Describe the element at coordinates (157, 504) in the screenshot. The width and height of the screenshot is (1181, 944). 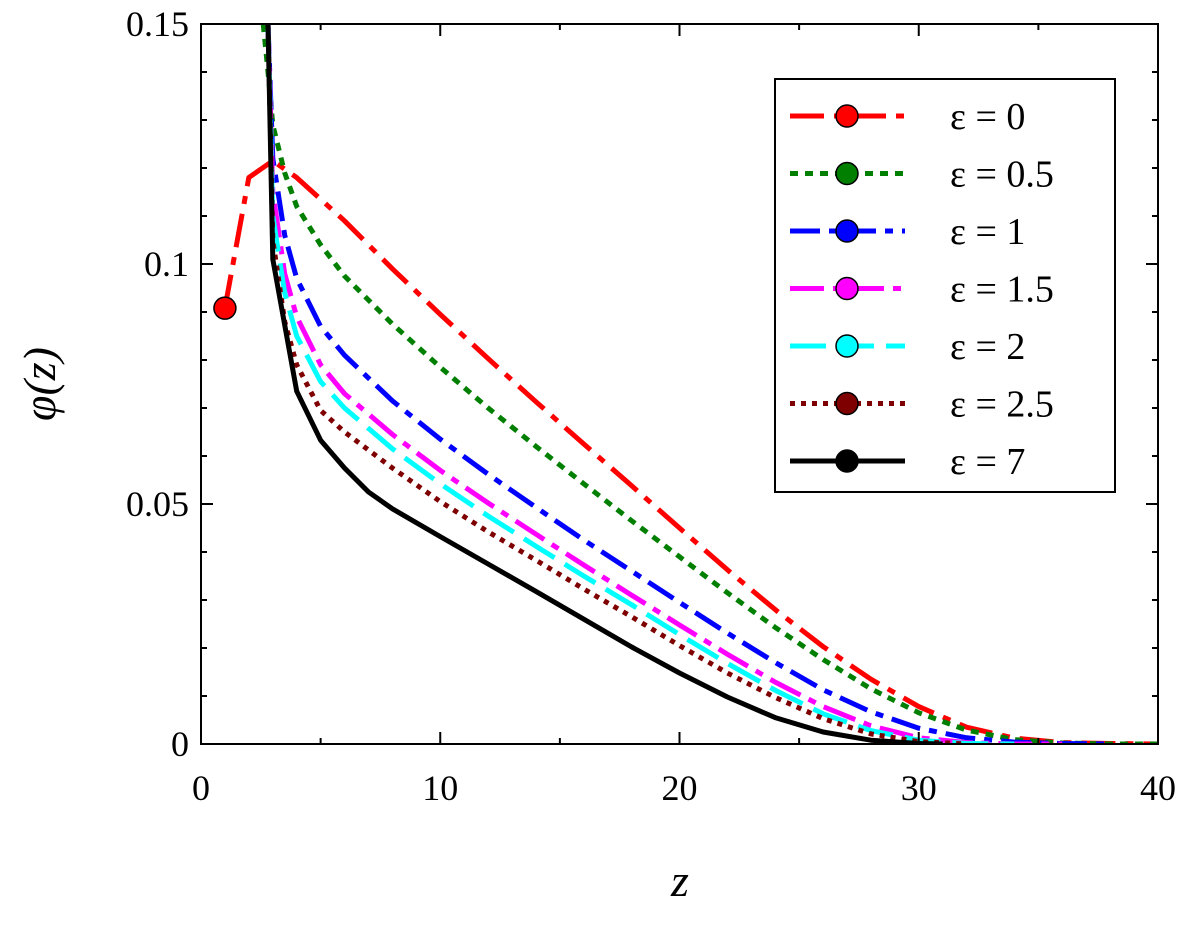
I see `y-tick-label: 0.05` at that location.